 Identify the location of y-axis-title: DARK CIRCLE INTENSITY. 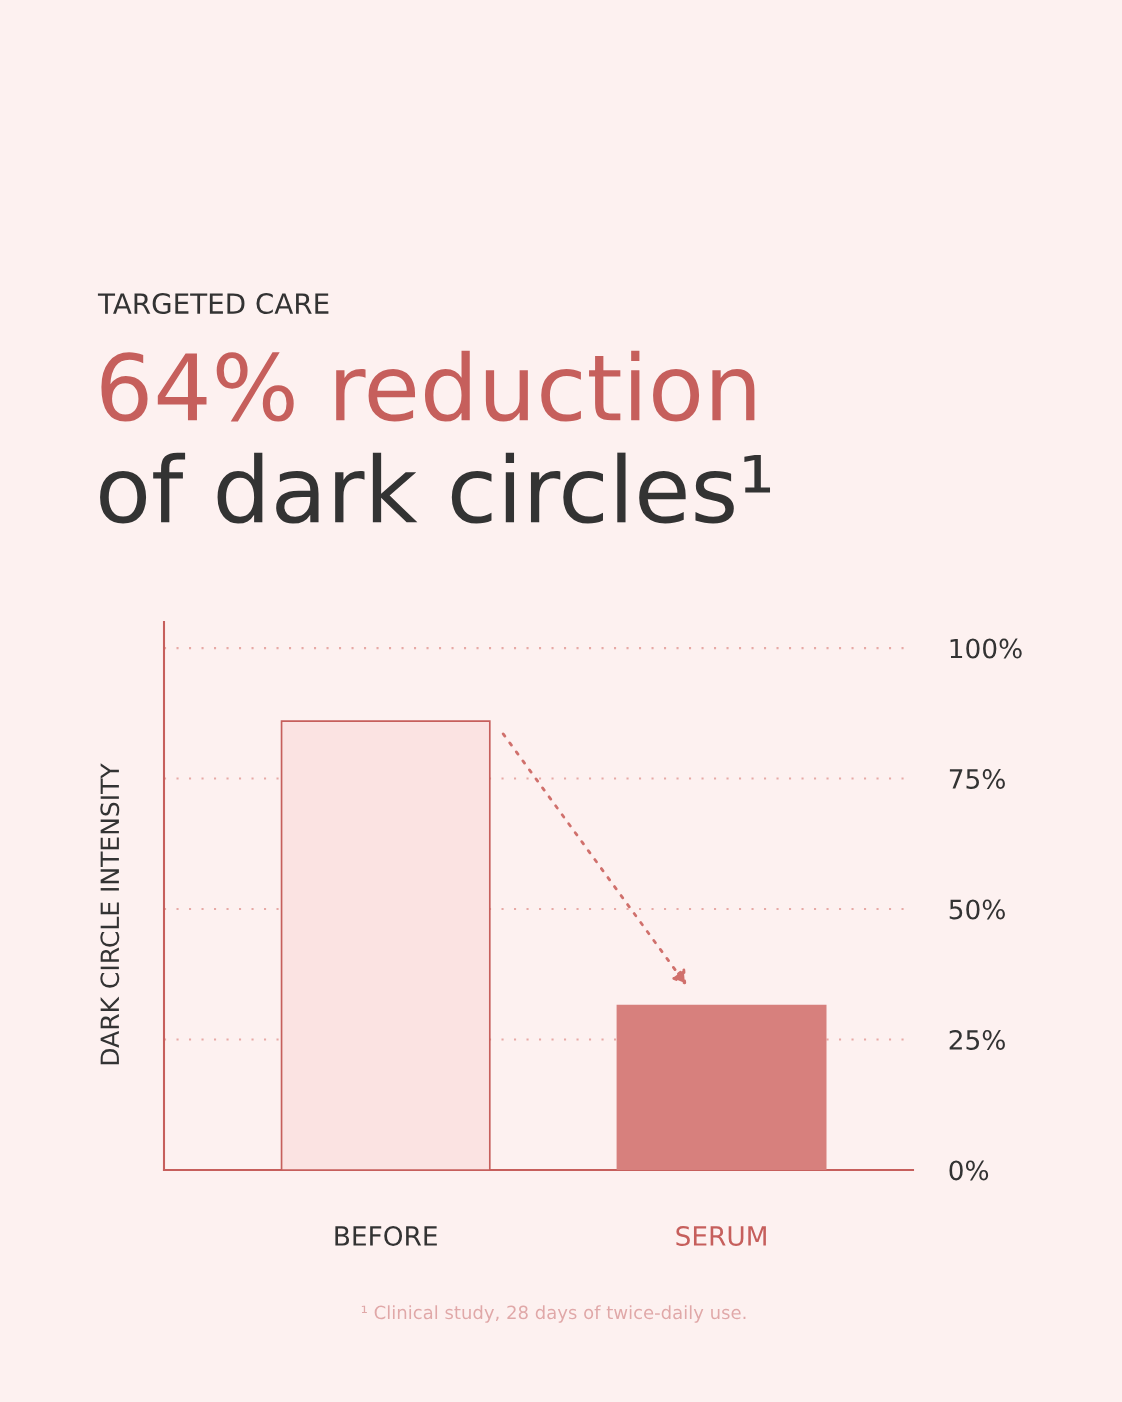
(110, 914).